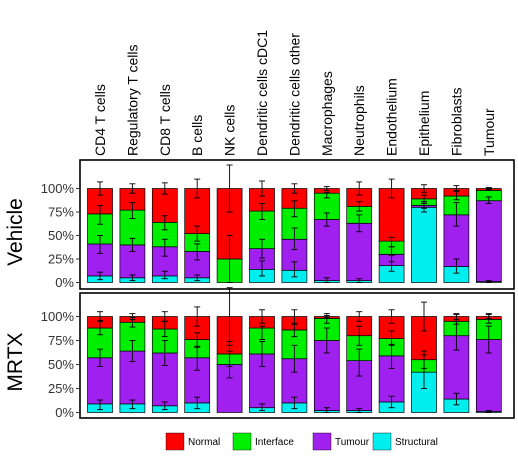  I want to click on legend-item-normal: Normal, so click(193, 441).